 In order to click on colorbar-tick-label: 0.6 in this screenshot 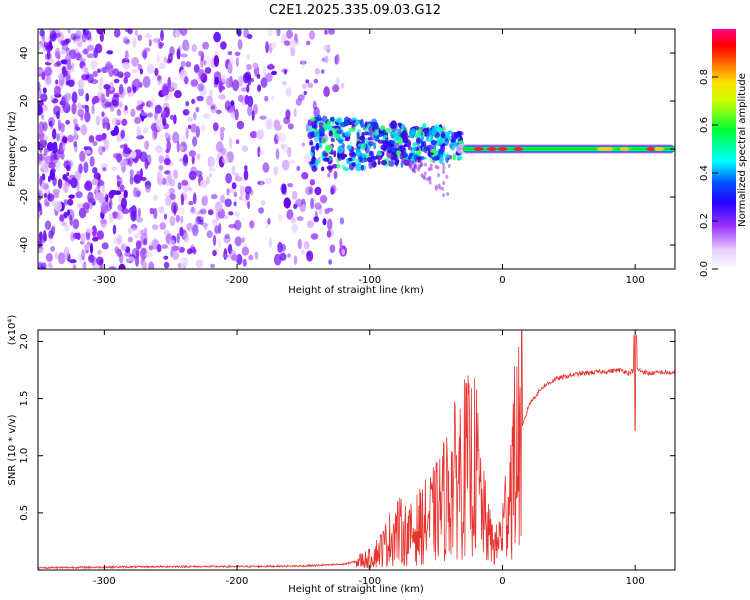, I will do `click(704, 125)`.